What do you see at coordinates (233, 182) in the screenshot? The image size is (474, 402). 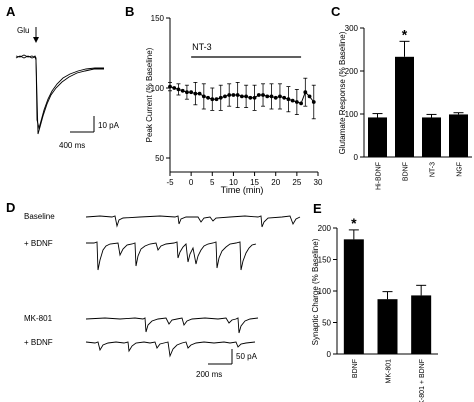 I see `chart-b-x-tick-label: 10` at bounding box center [233, 182].